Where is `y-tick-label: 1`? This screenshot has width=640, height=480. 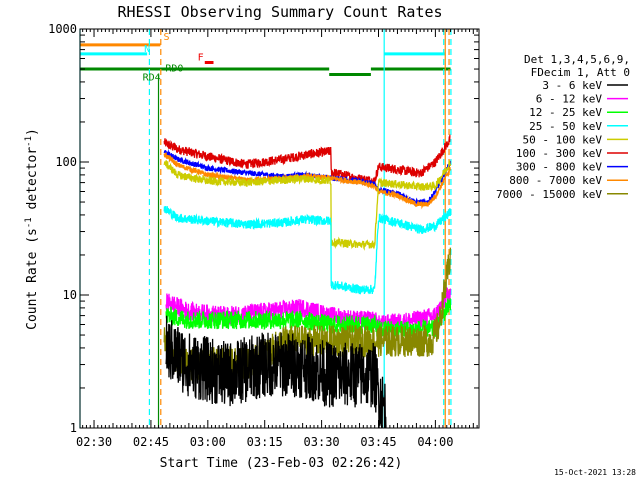
y-tick-label: 1 is located at coordinates (73, 428).